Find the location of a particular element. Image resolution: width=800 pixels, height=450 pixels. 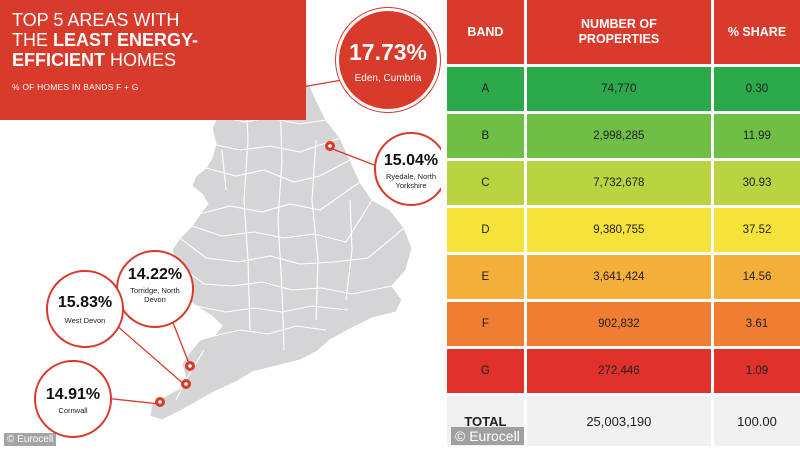

bubble-pct: 15.83% is located at coordinates (85, 302).